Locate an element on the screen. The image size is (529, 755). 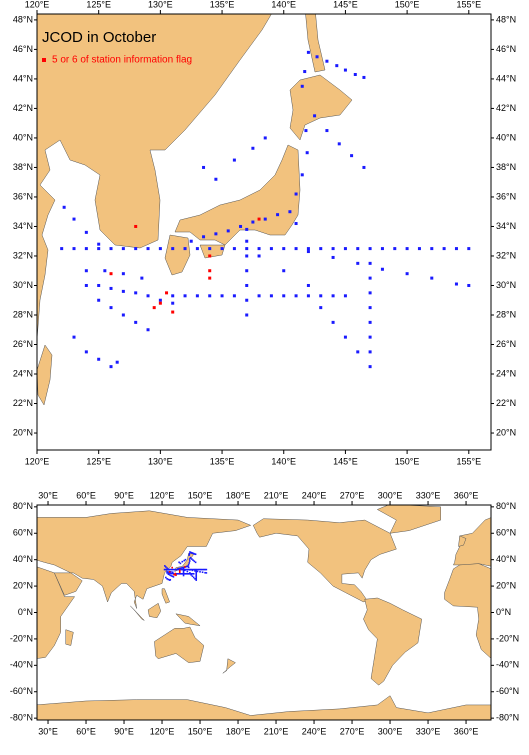
x-tick-label: 330°E is located at coordinates (428, 731).